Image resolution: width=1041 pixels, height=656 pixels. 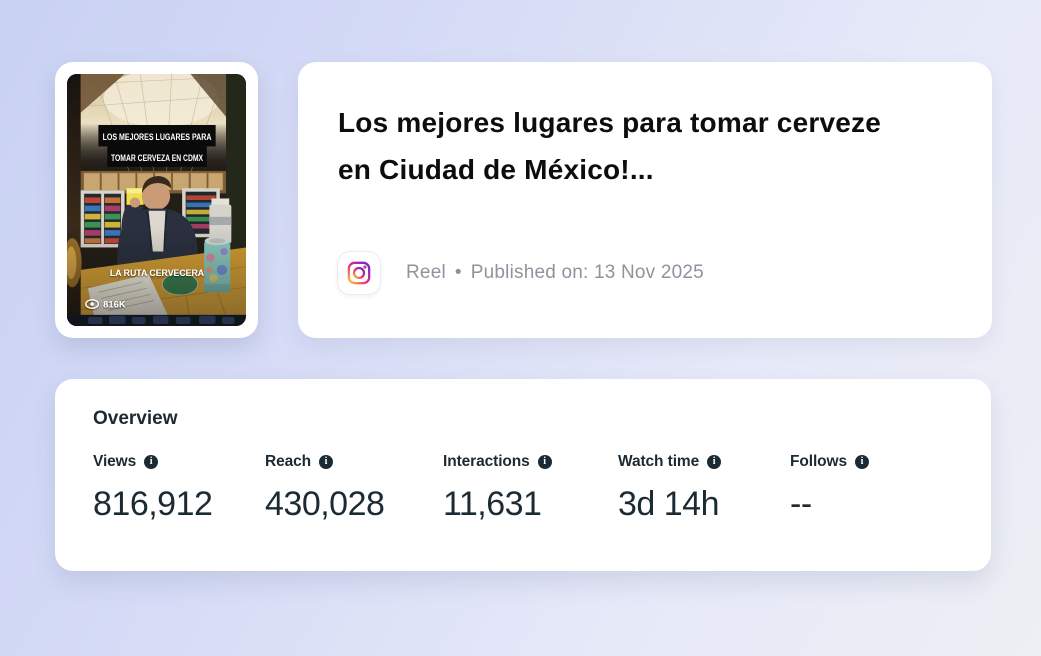 What do you see at coordinates (157, 137) in the screenshot?
I see `overlay-line1: LOS MEJORES LUGARES PARA` at bounding box center [157, 137].